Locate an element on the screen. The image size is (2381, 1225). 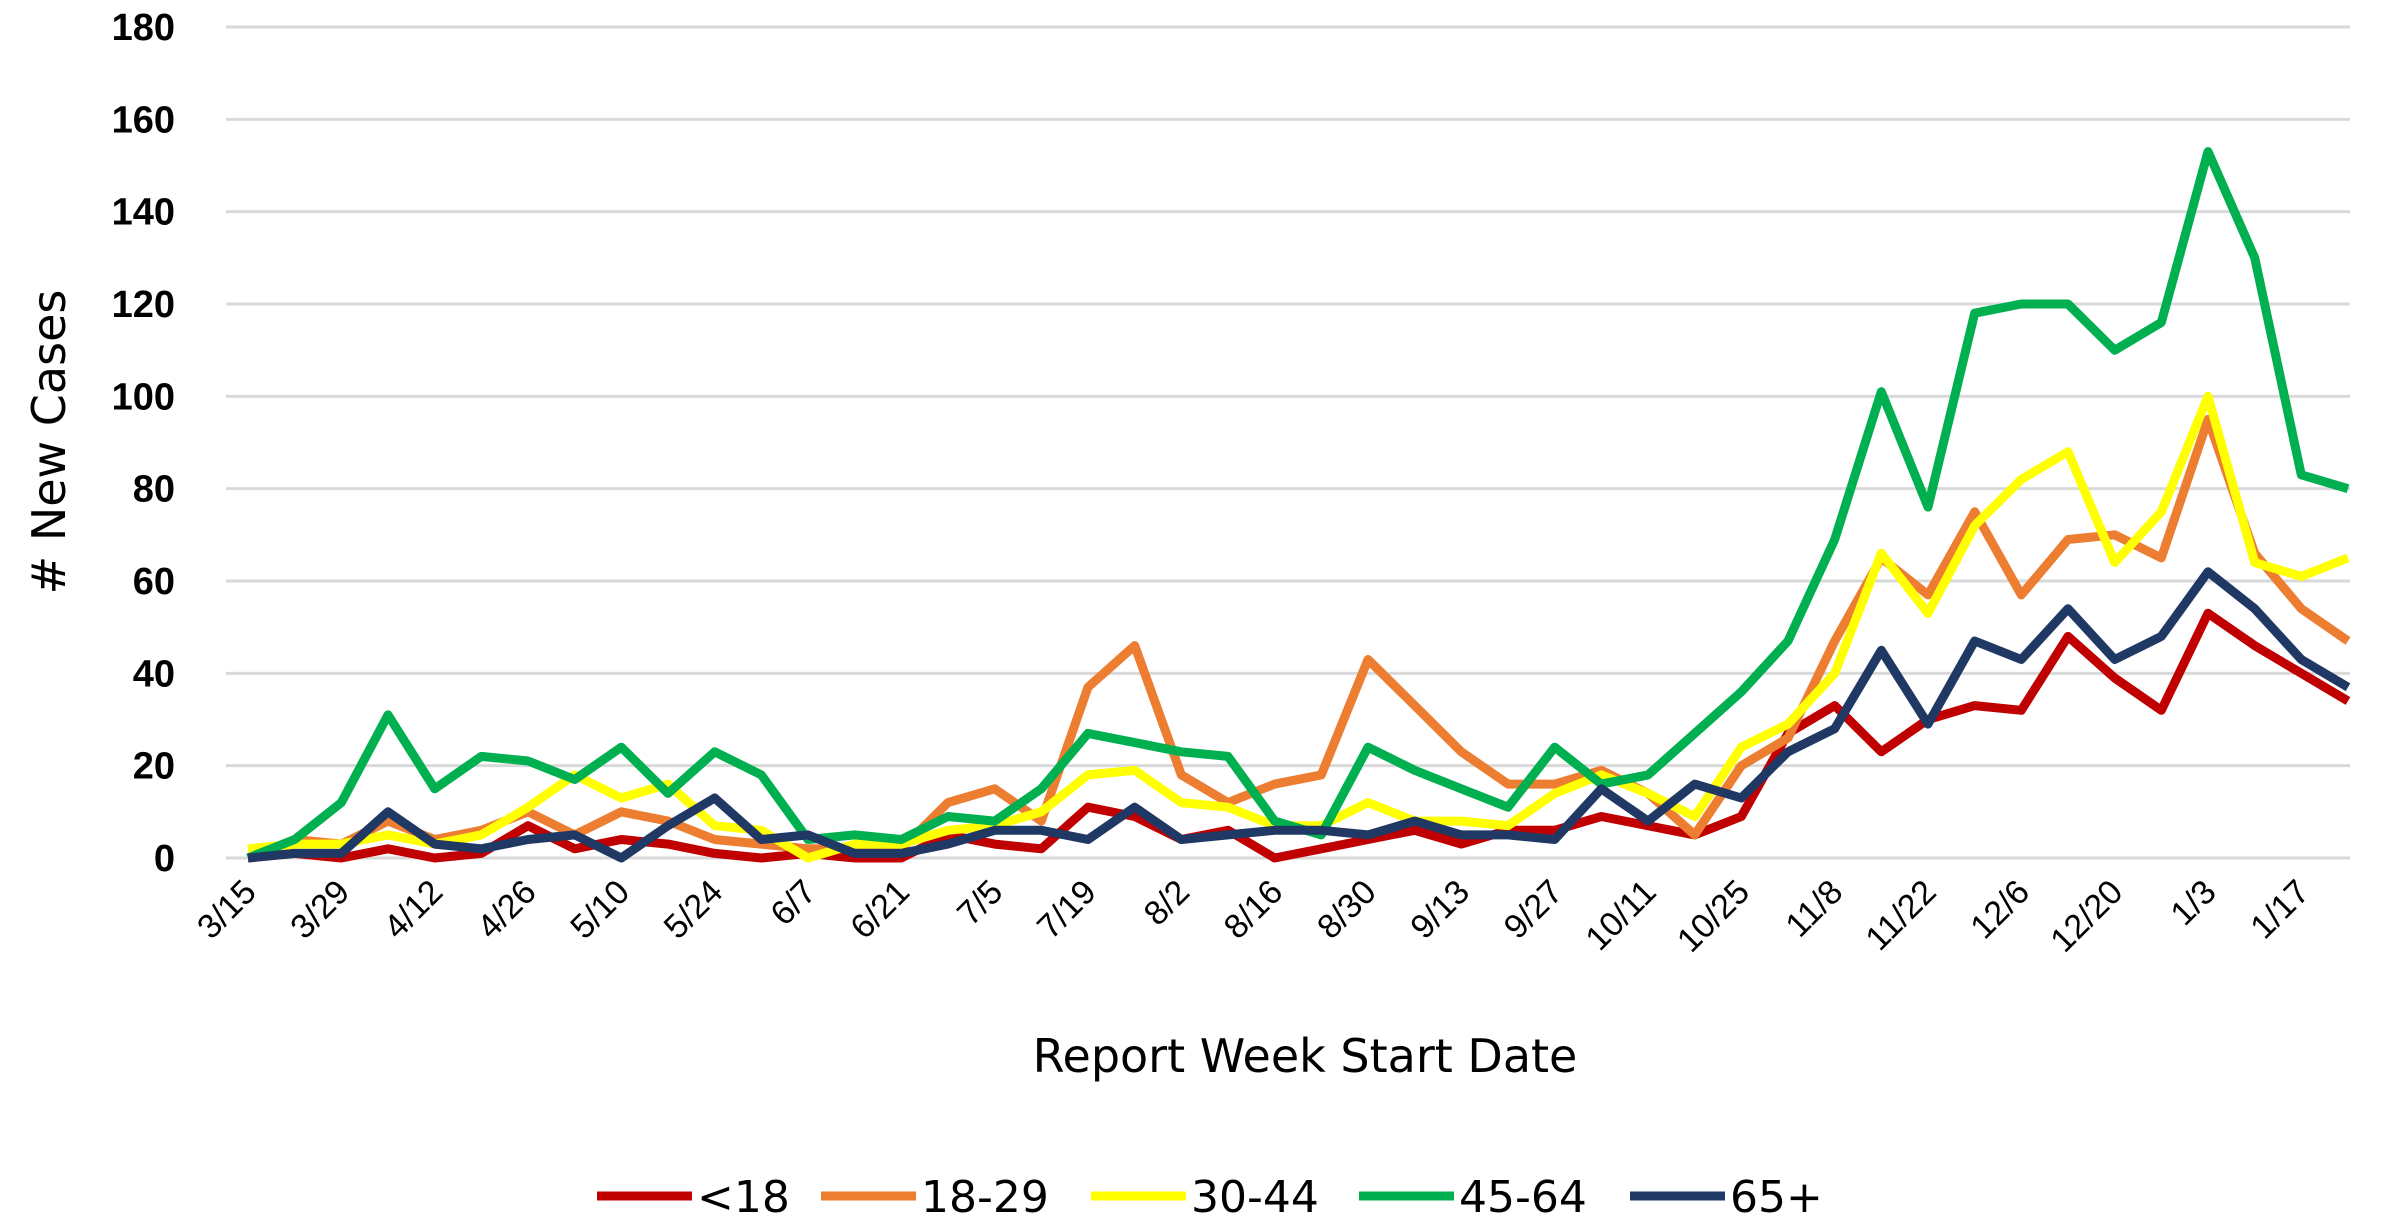
legend-item: <18 is located at coordinates (693, 1197).